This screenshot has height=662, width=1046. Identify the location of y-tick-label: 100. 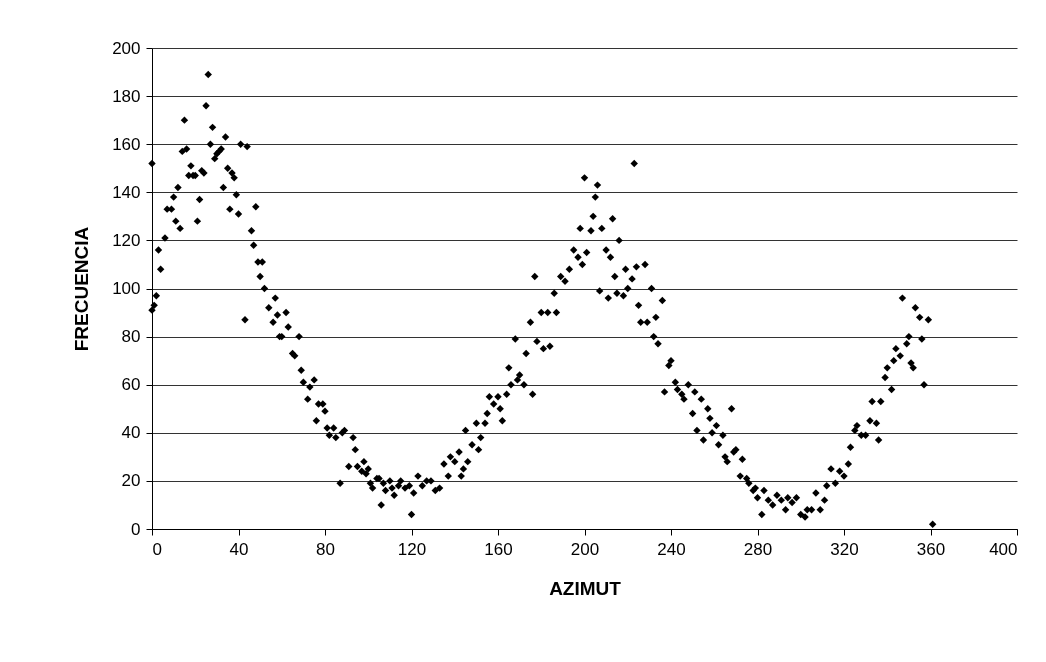
(126, 288).